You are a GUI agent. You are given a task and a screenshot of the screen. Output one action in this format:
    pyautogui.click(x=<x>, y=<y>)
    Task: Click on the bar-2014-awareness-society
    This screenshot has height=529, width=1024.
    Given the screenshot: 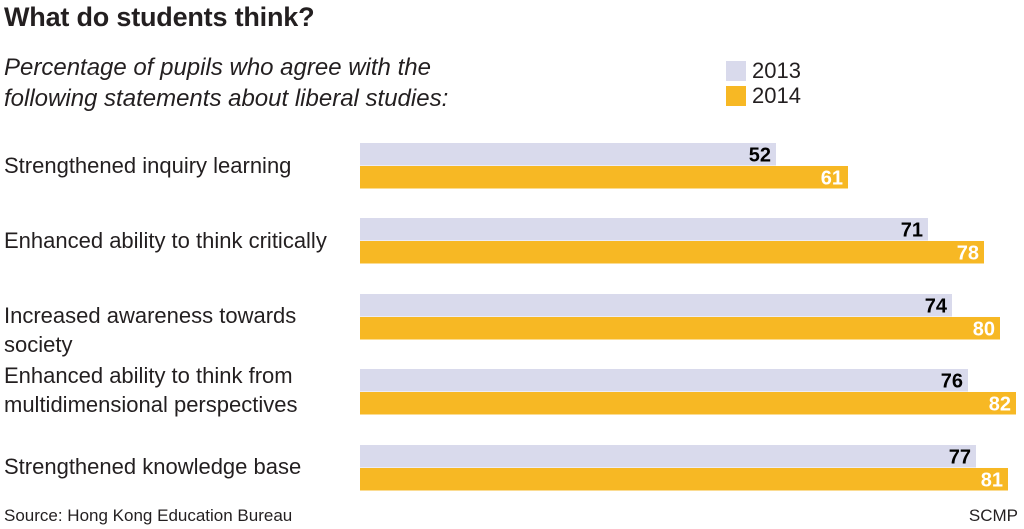 What is the action you would take?
    pyautogui.click(x=680, y=328)
    